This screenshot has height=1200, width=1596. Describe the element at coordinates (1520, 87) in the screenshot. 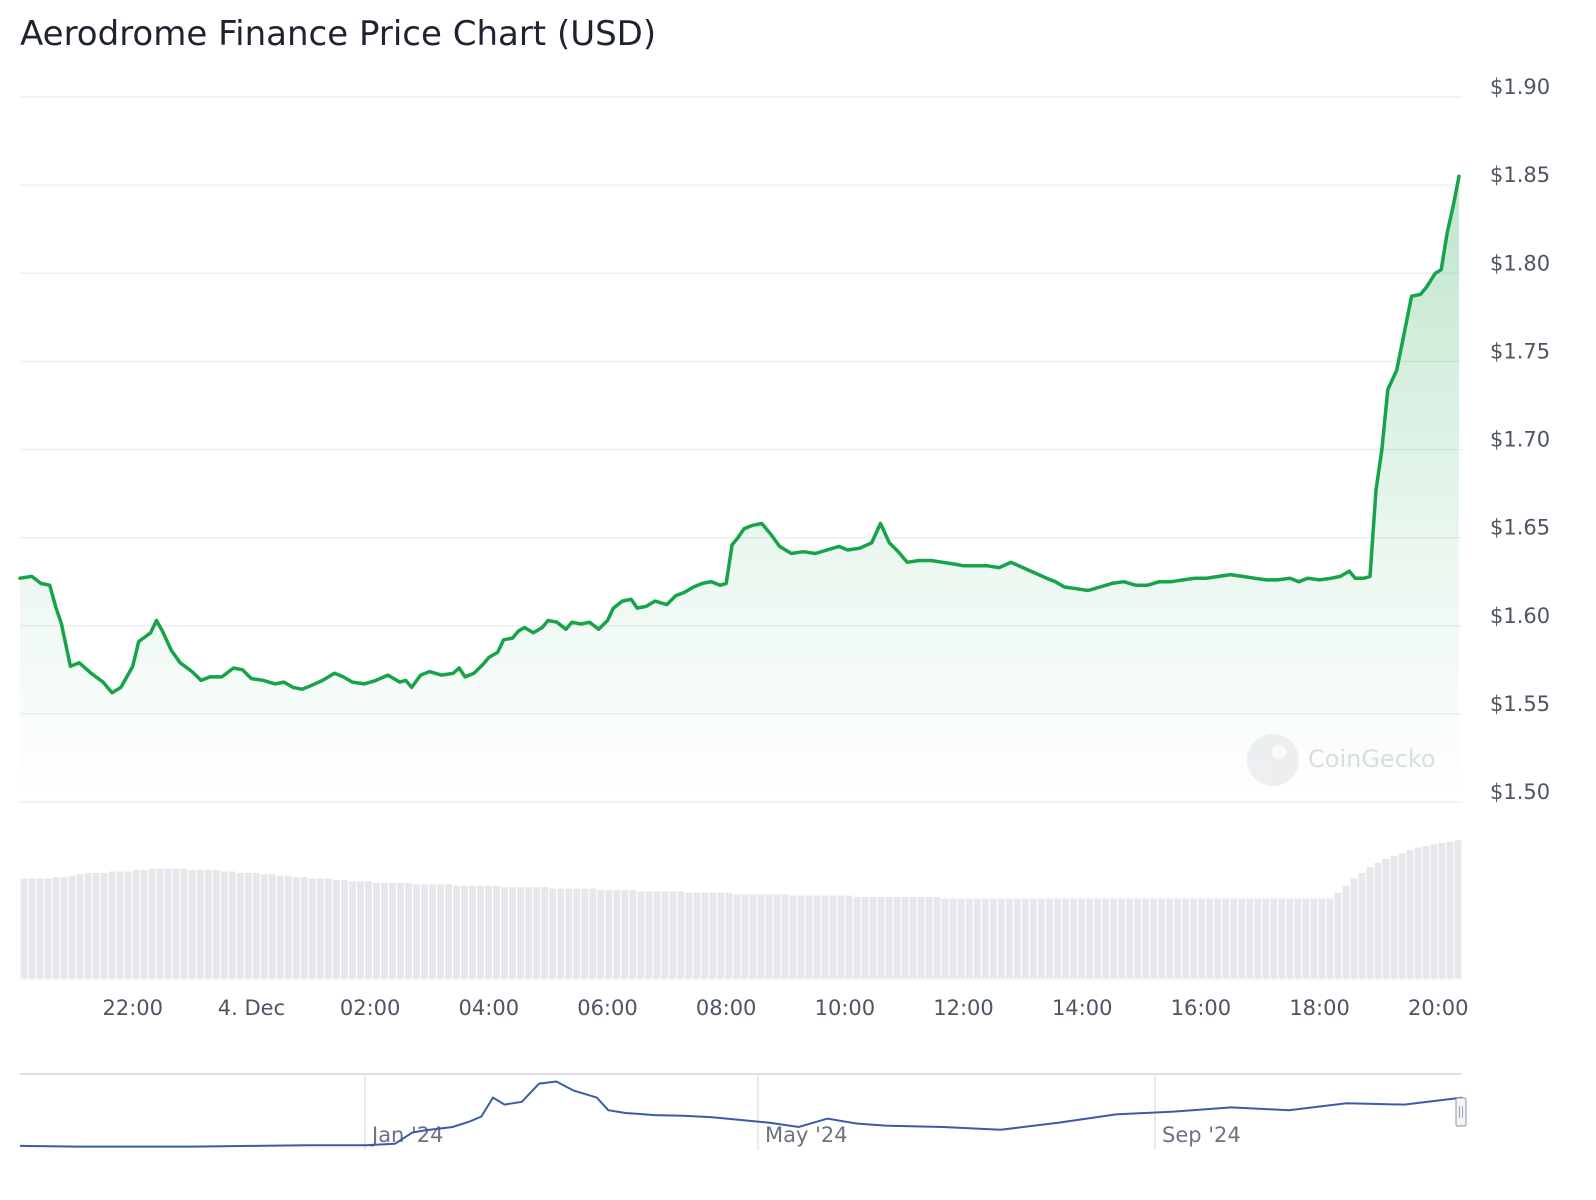

I see `y-tick-label: $1.90` at that location.